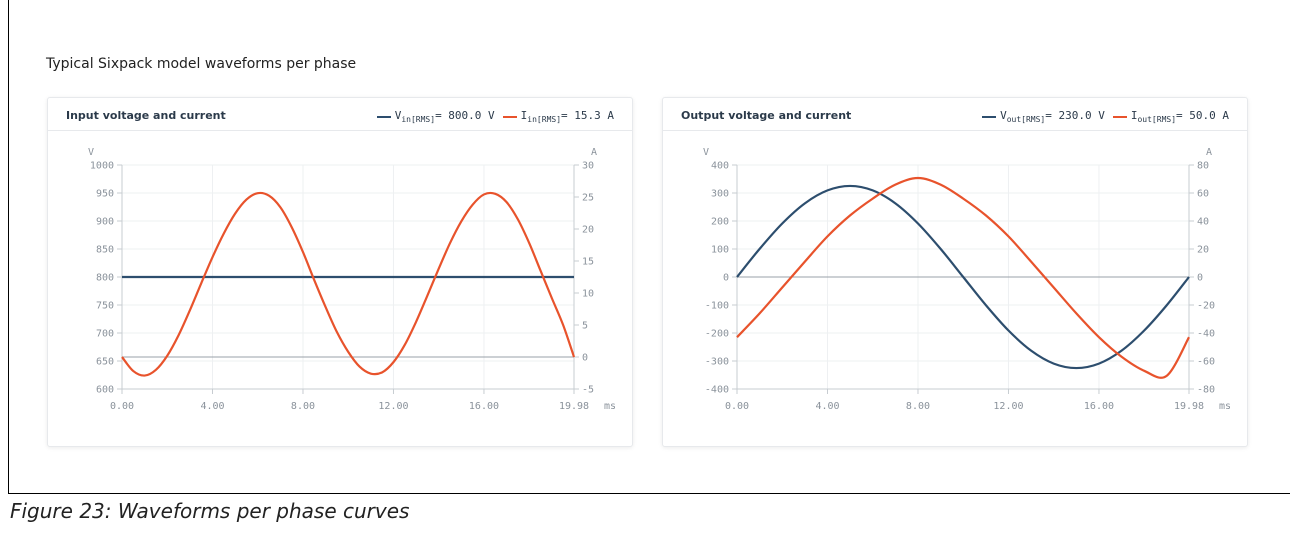  What do you see at coordinates (766, 115) in the screenshot?
I see `output-chart-title: Output voltage and current` at bounding box center [766, 115].